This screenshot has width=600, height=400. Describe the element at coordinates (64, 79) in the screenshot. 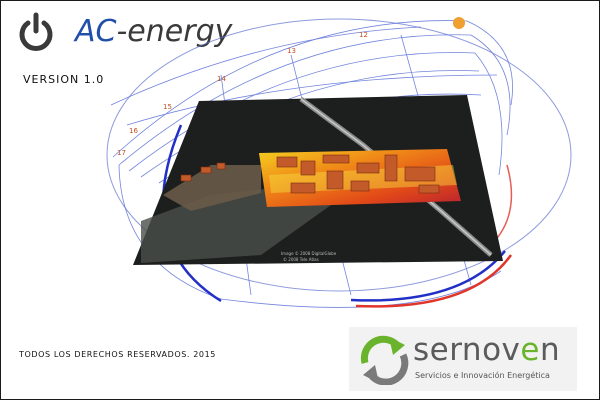

I see `version-label: VERSION 1.0` at that location.